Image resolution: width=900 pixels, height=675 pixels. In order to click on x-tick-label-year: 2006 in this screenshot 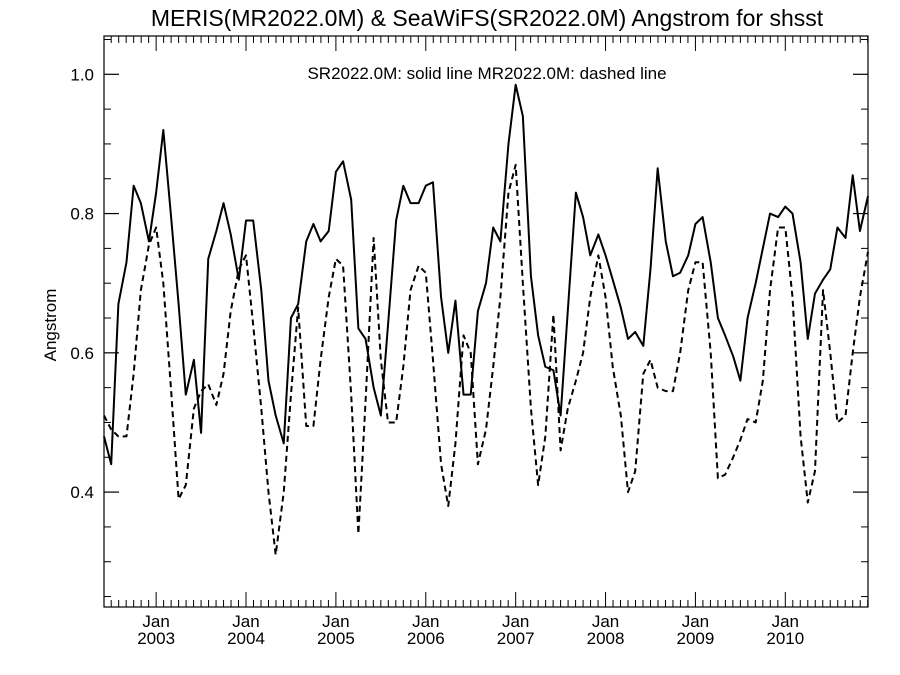, I will do `click(426, 638)`.